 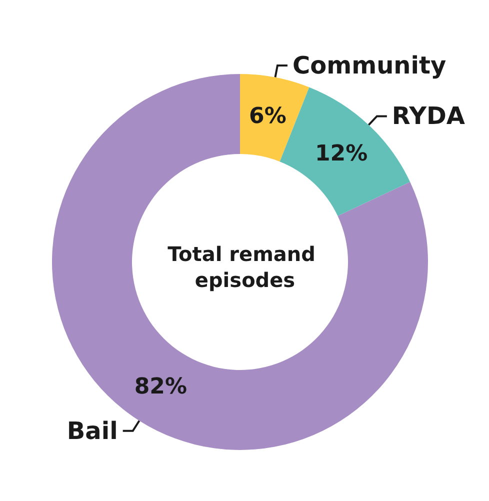 What do you see at coordinates (161, 387) in the screenshot?
I see `data-label: 82%` at bounding box center [161, 387].